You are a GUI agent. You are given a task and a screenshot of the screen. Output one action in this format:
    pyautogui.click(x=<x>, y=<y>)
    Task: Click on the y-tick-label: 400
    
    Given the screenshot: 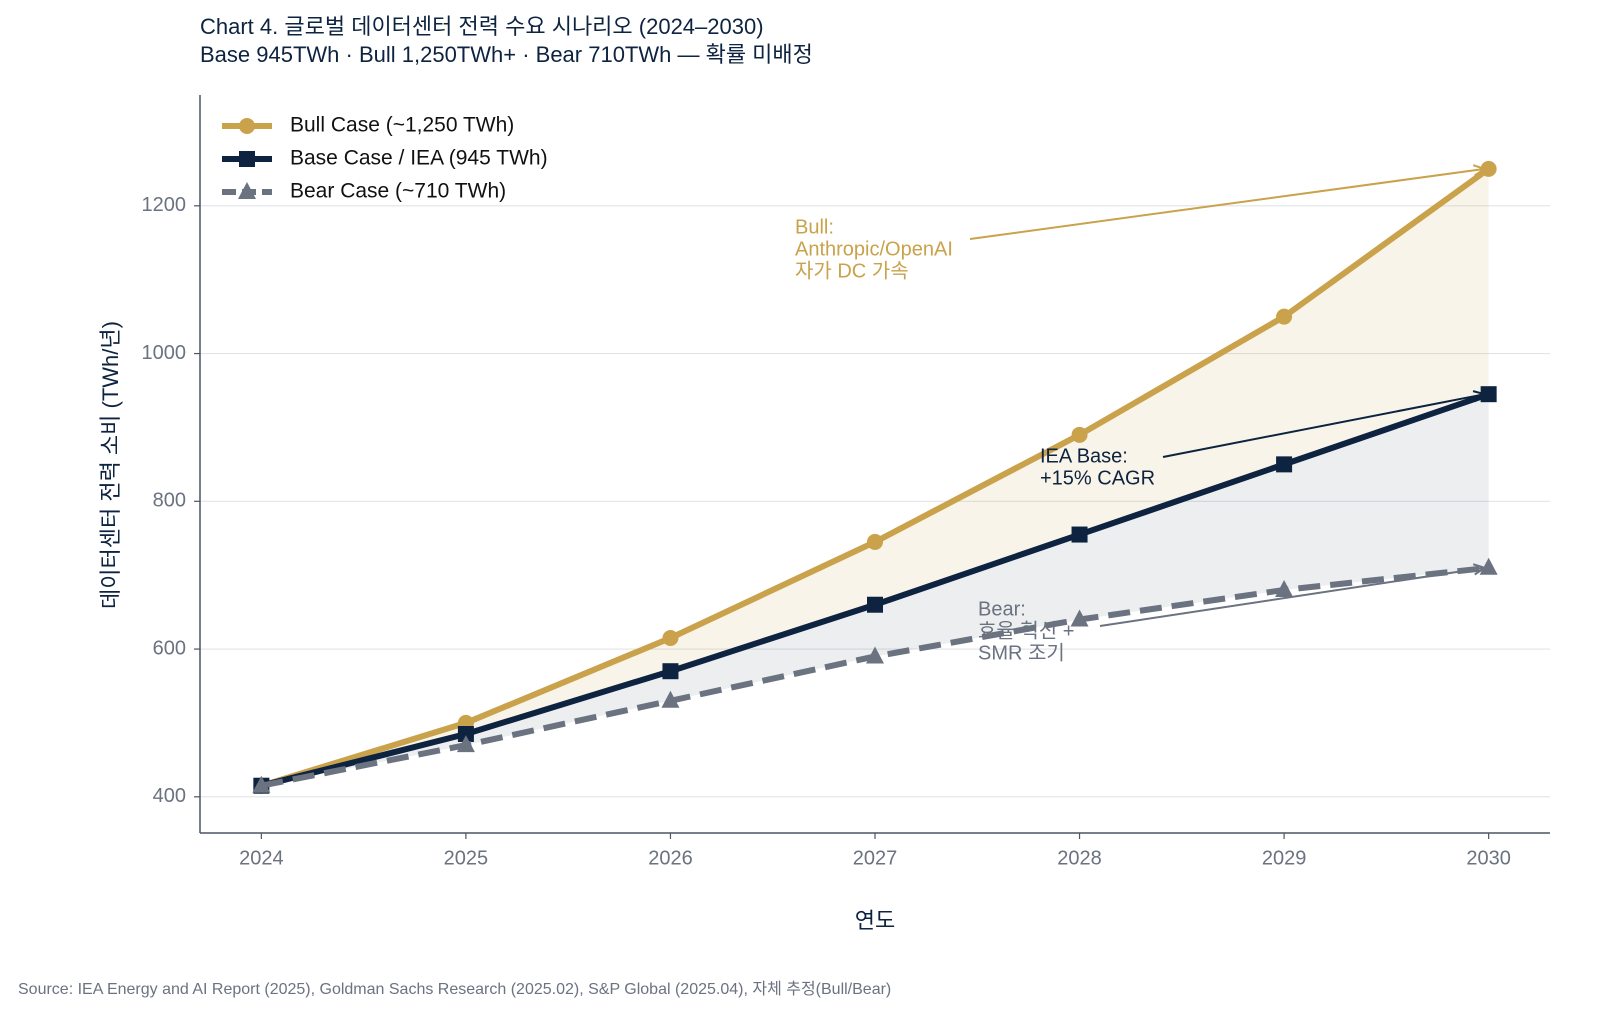 What is the action you would take?
    pyautogui.click(x=169, y=796)
    